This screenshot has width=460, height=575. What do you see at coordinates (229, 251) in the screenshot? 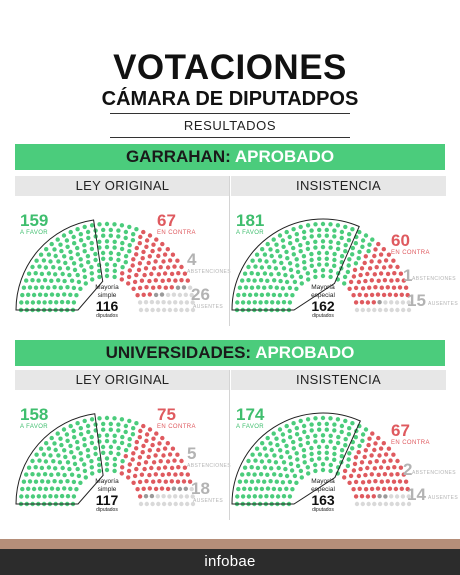
I see `panel-separator` at bounding box center [229, 251].